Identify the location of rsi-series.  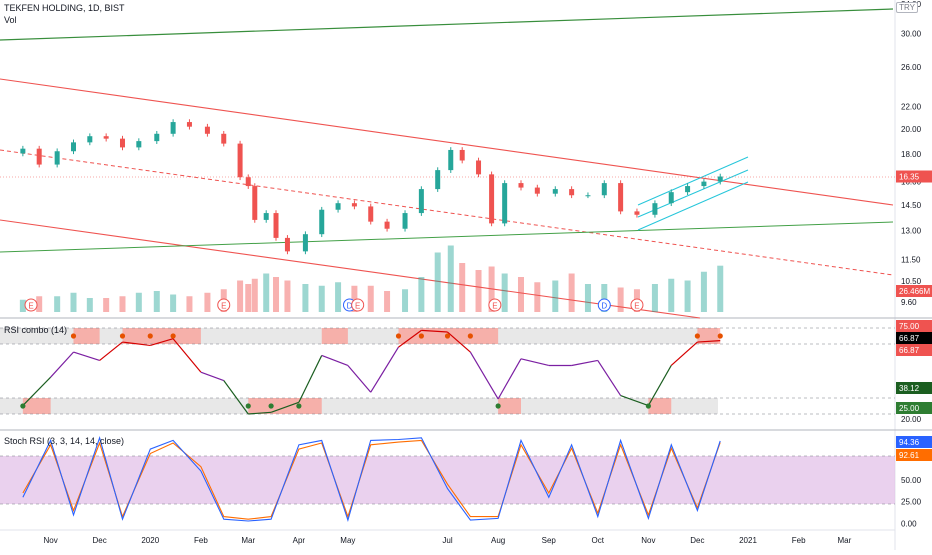
(371, 372).